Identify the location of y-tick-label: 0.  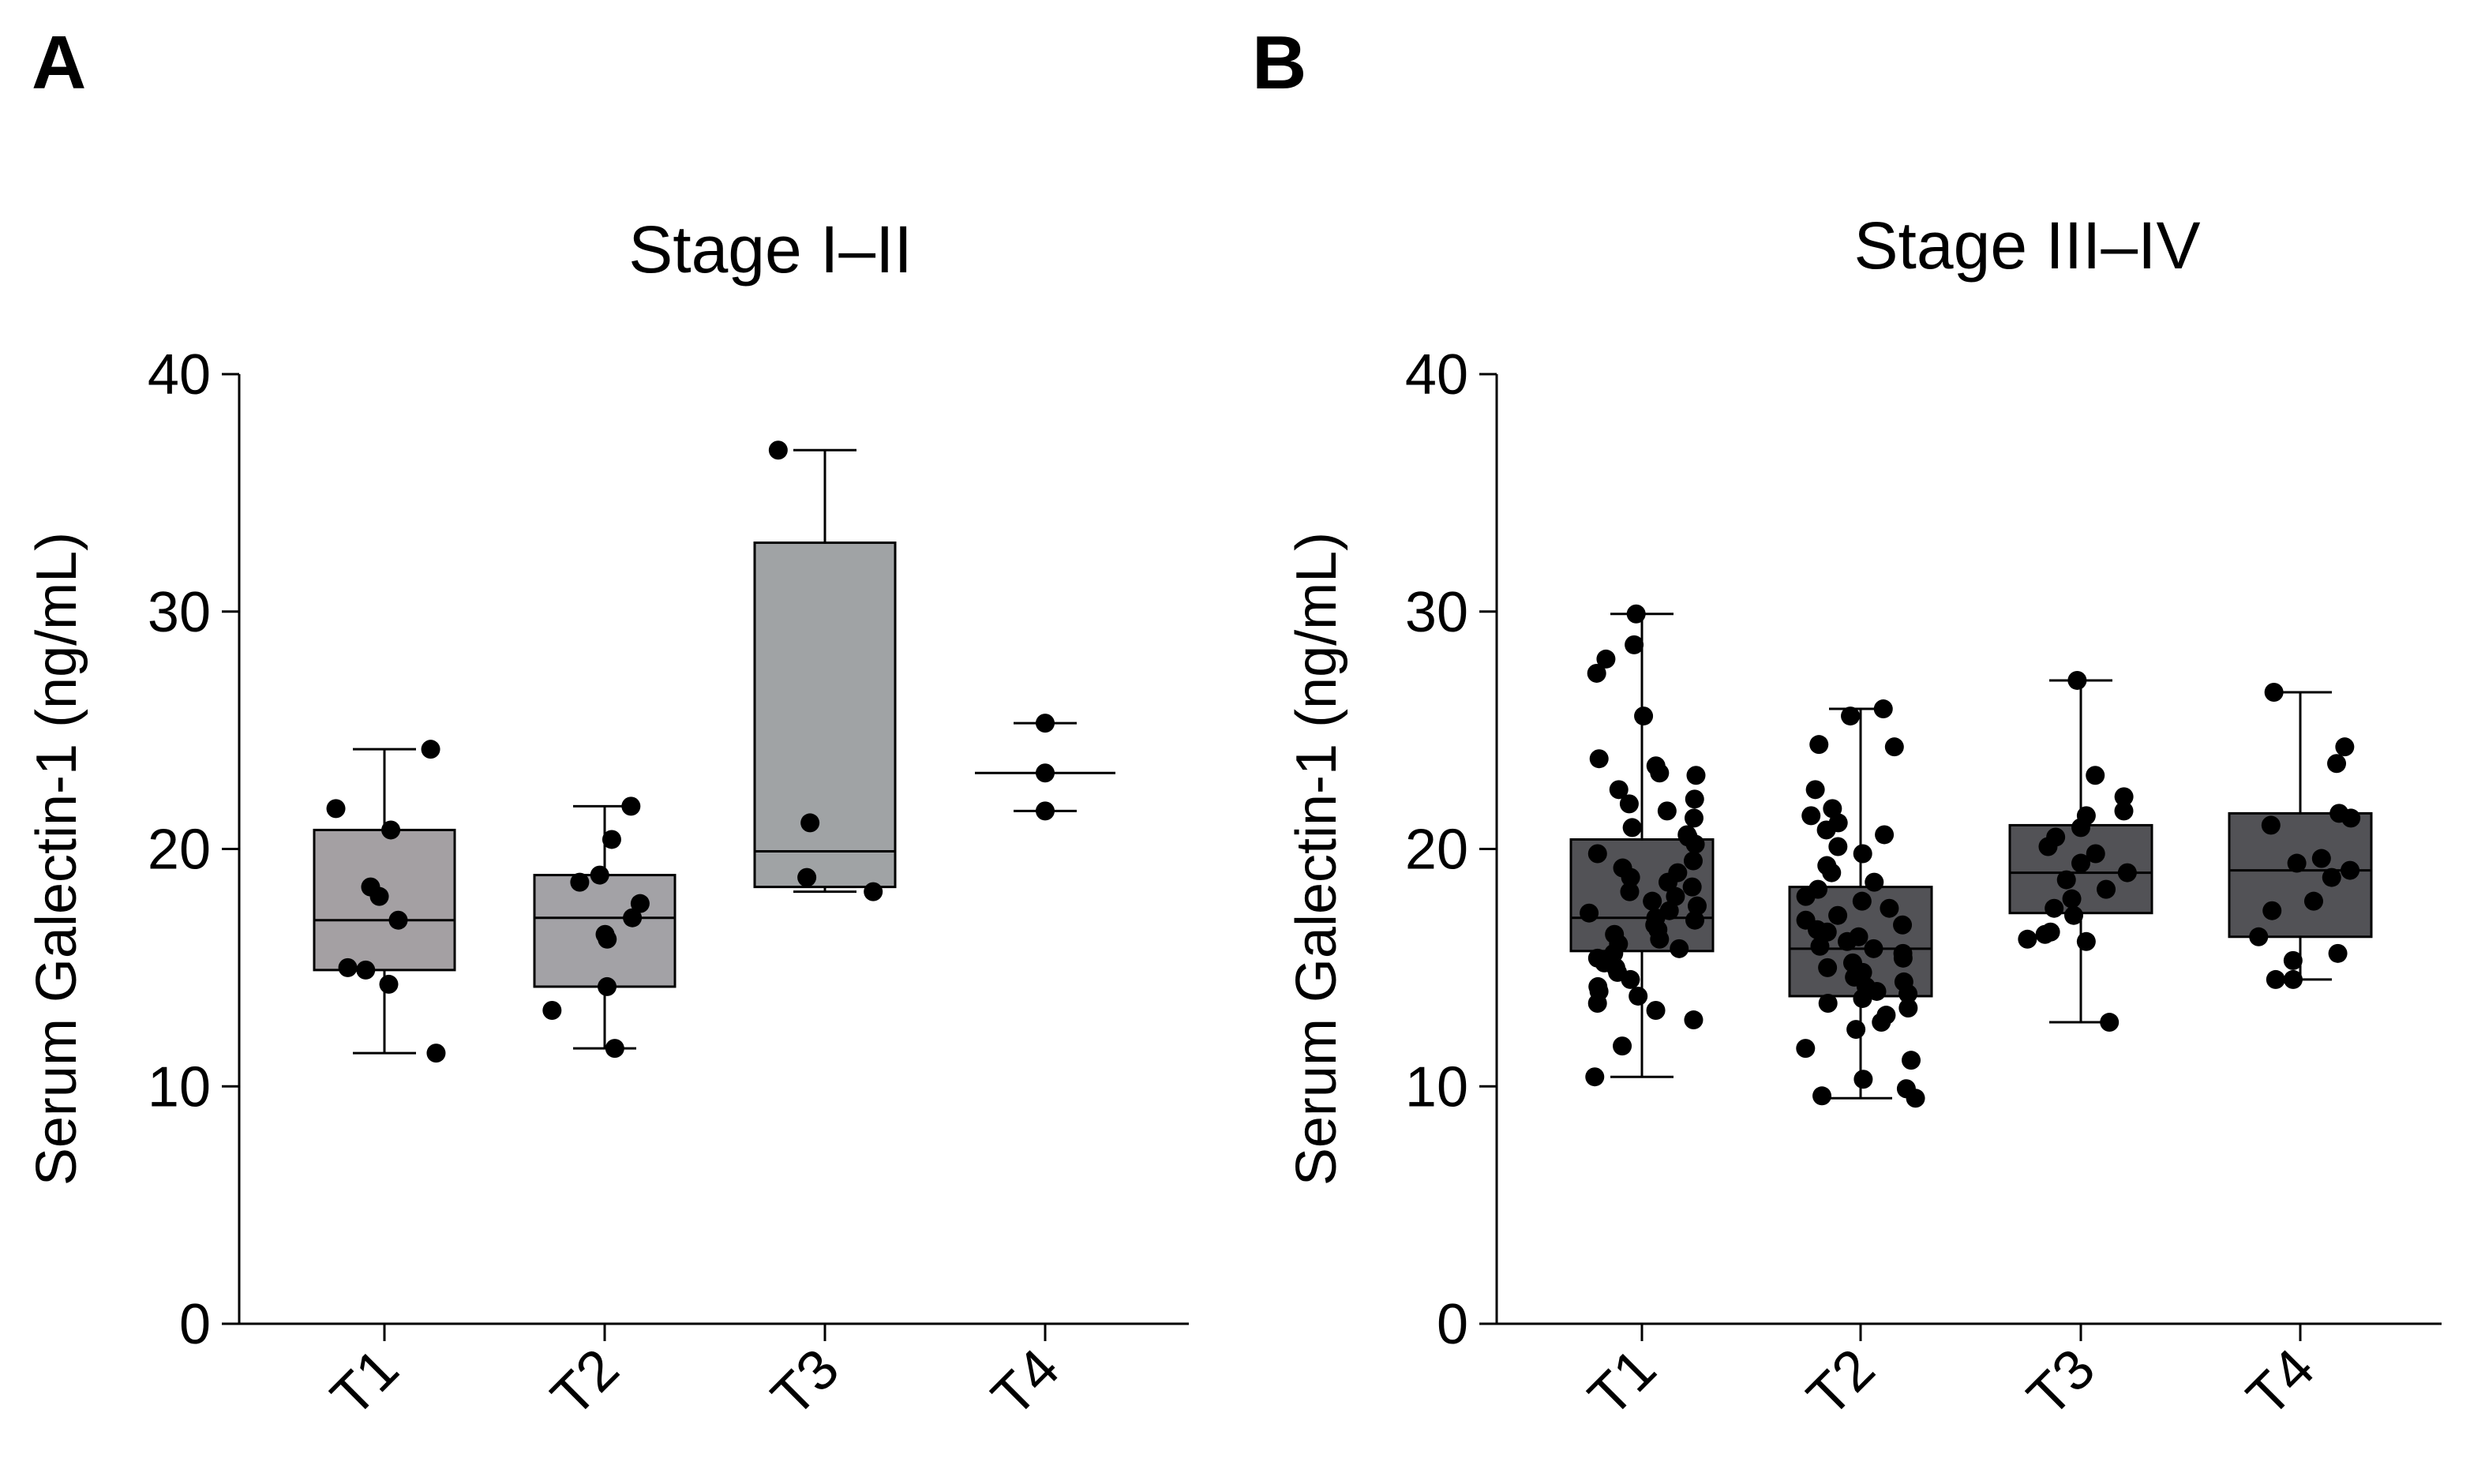
(195, 1324).